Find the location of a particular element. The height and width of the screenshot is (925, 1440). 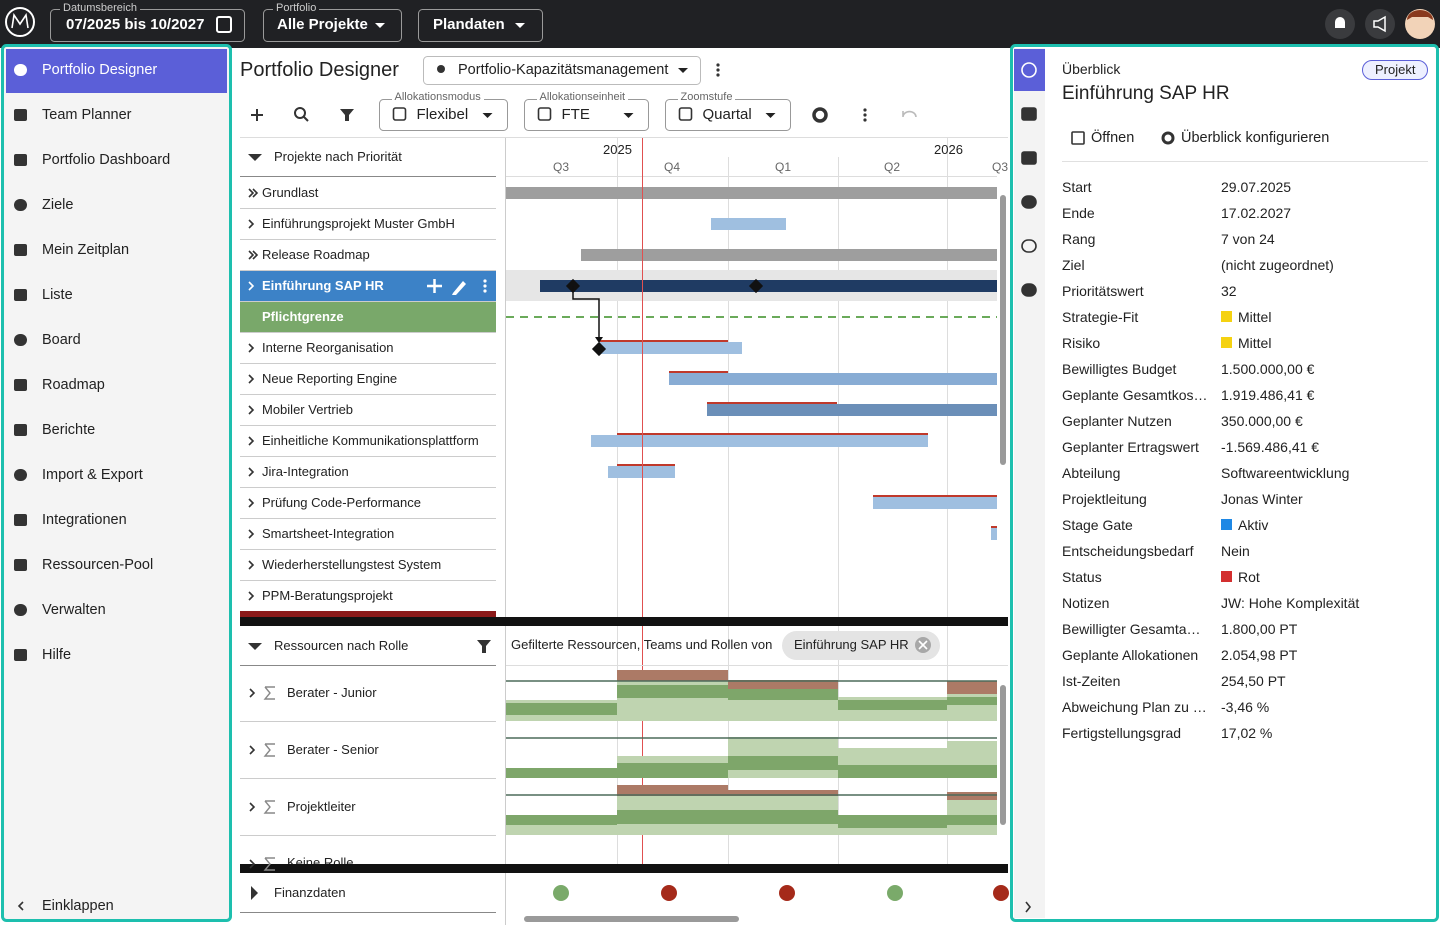

gantt-row-label: PPM-Beratungsprojekt is located at coordinates (327, 595).